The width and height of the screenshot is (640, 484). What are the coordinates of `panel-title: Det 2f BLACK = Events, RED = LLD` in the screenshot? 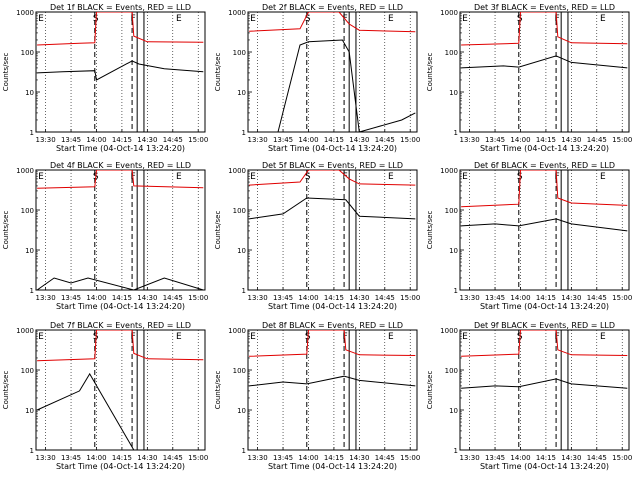 It's located at (332, 7).